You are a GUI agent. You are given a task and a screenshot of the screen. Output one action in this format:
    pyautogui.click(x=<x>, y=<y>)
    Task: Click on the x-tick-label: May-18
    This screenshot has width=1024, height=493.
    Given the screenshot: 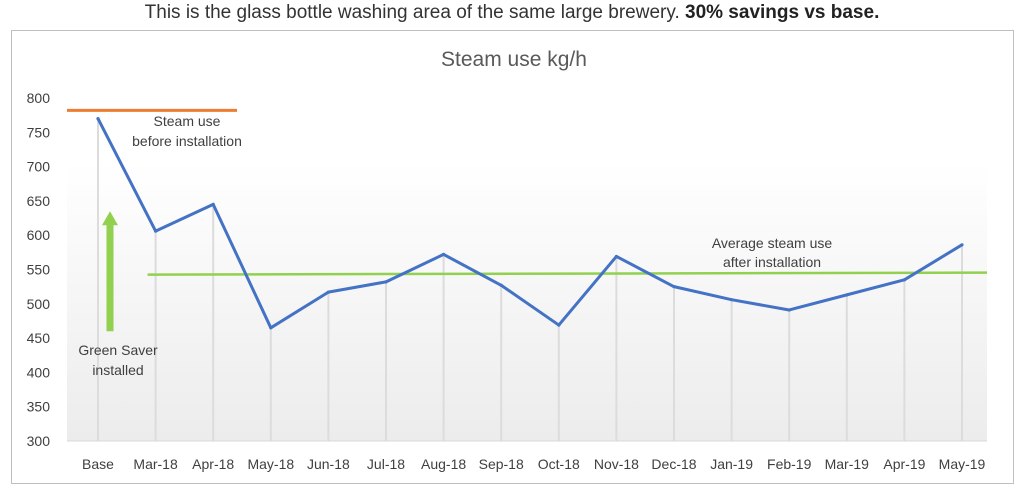 What is the action you would take?
    pyautogui.click(x=270, y=464)
    